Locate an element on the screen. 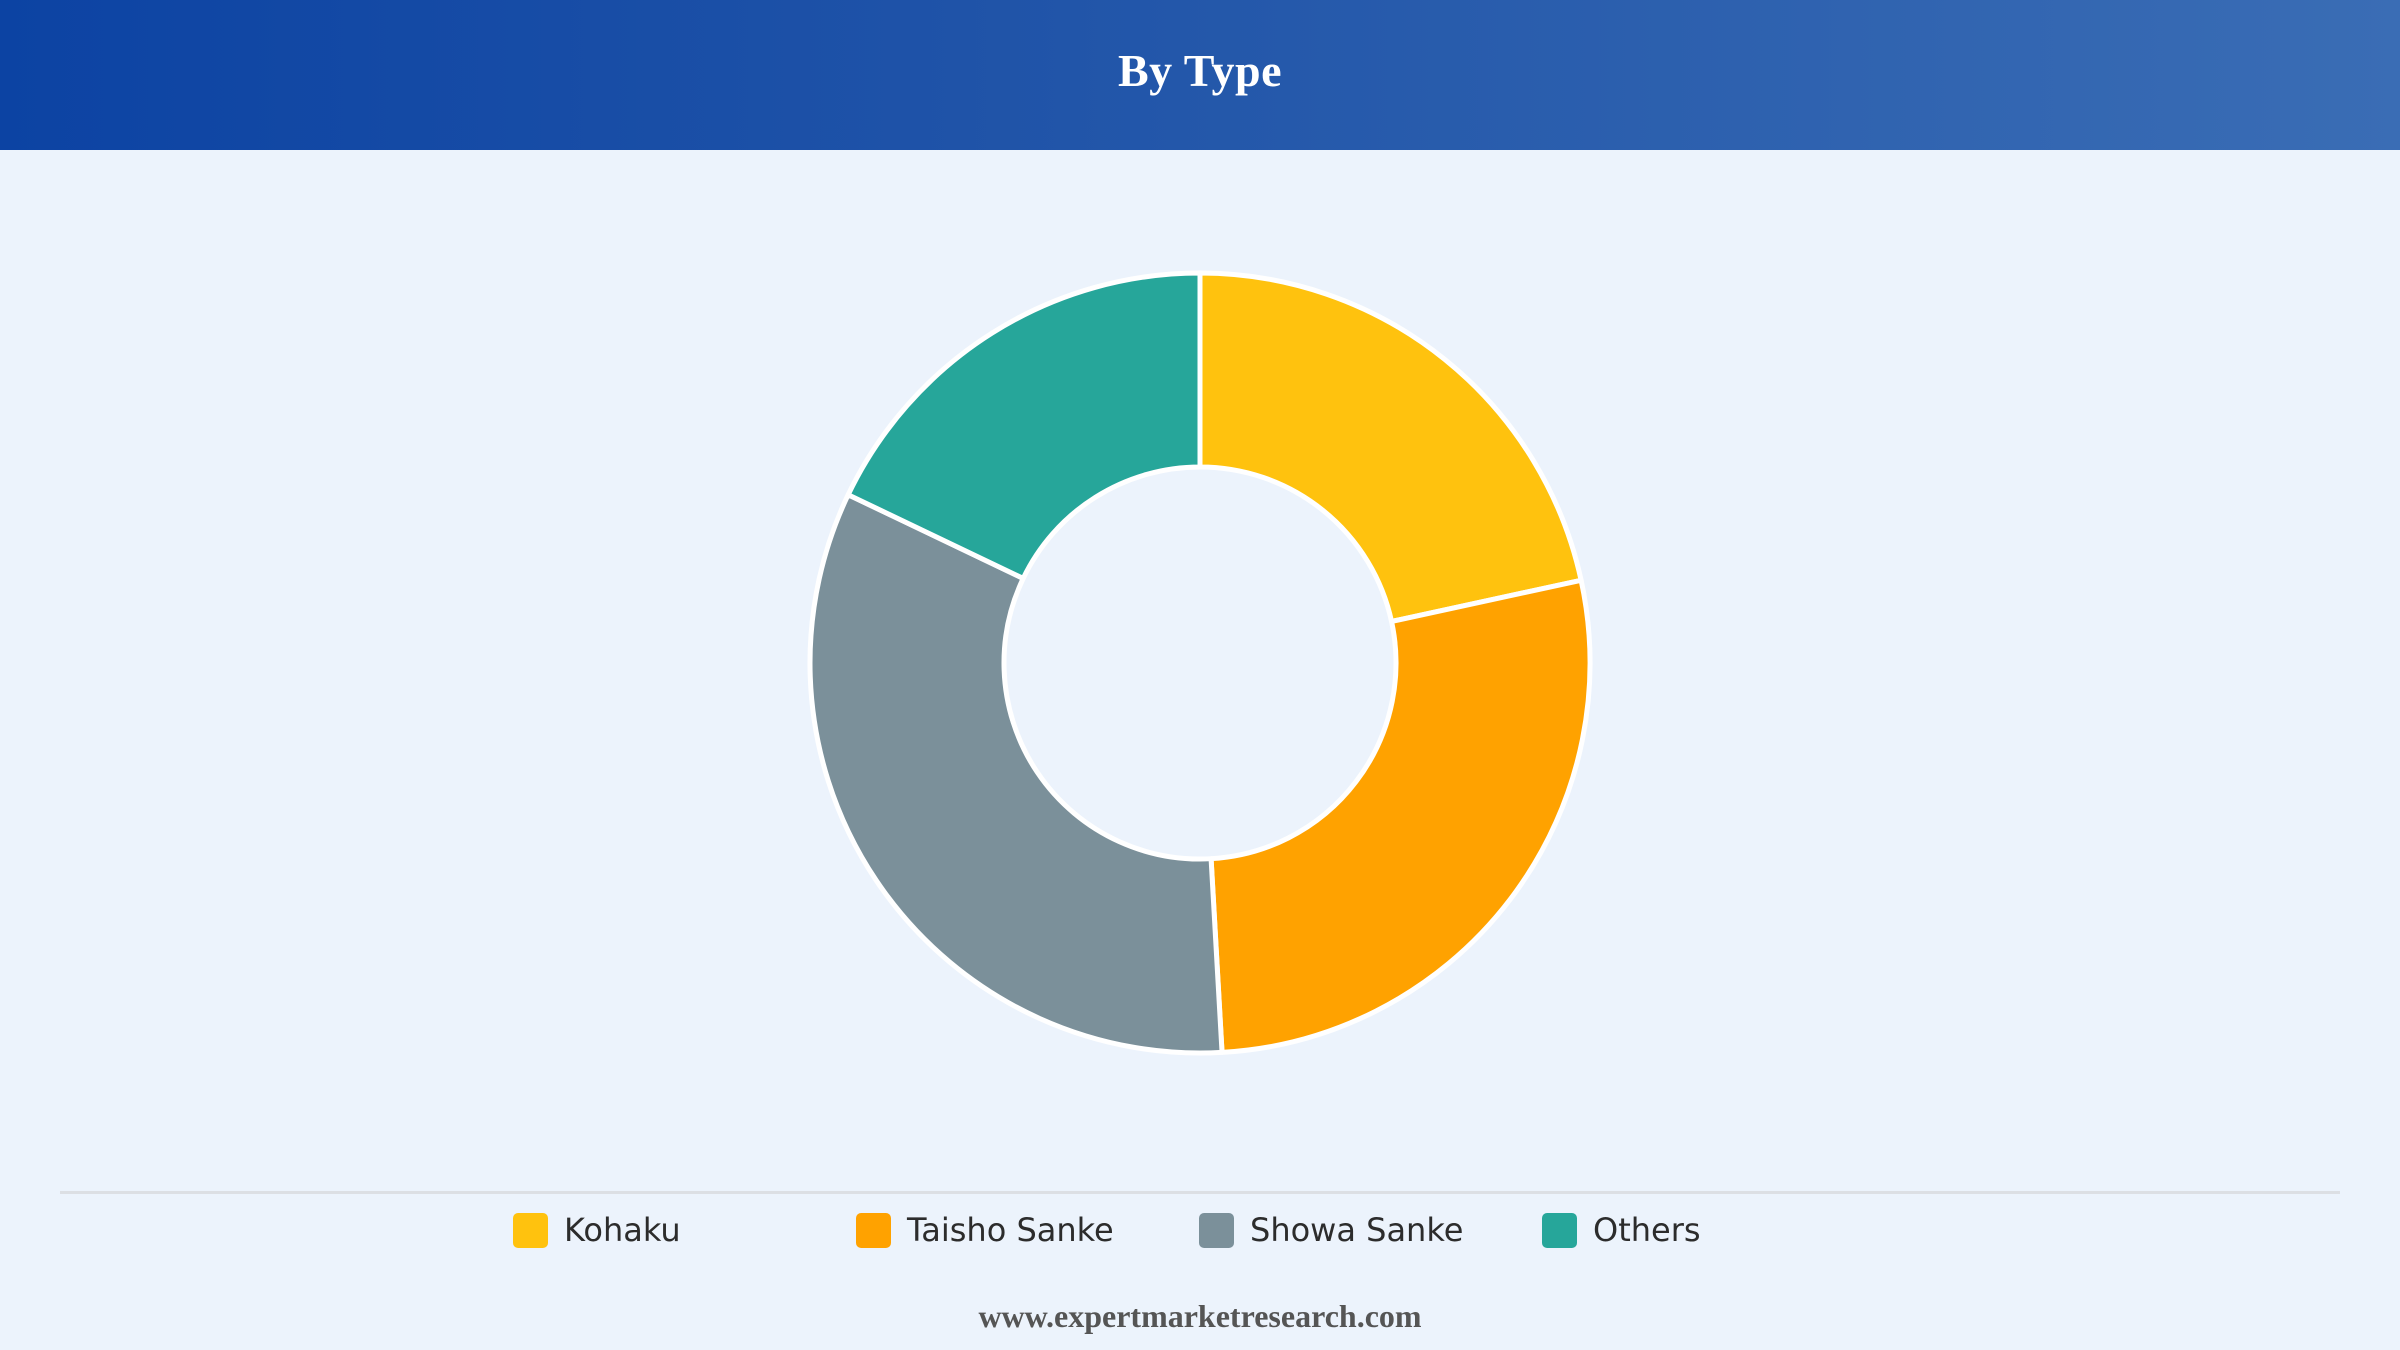  donut-slice-showa-sanke is located at coordinates (1016, 774).